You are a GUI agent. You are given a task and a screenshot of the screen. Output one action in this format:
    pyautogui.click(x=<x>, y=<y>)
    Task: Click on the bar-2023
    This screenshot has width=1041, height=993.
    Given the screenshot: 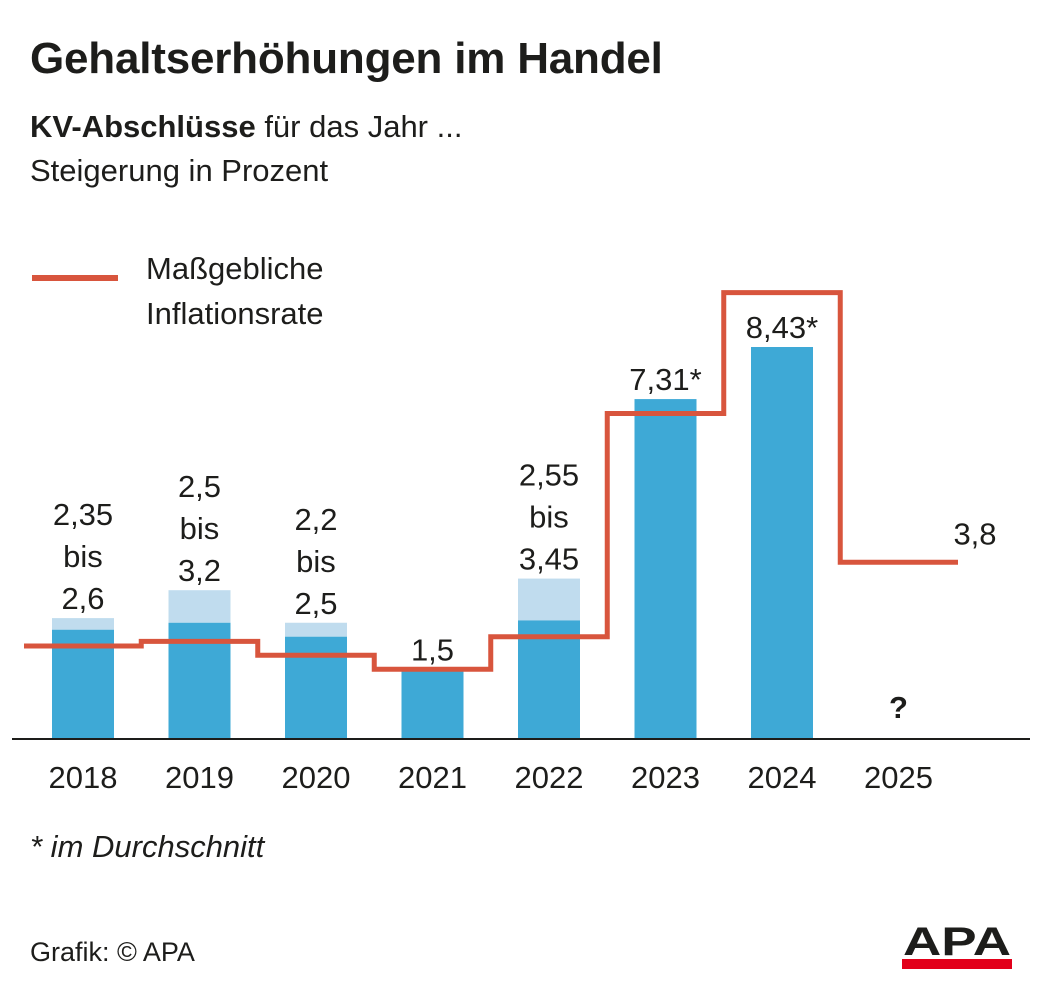 What is the action you would take?
    pyautogui.click(x=665, y=569)
    